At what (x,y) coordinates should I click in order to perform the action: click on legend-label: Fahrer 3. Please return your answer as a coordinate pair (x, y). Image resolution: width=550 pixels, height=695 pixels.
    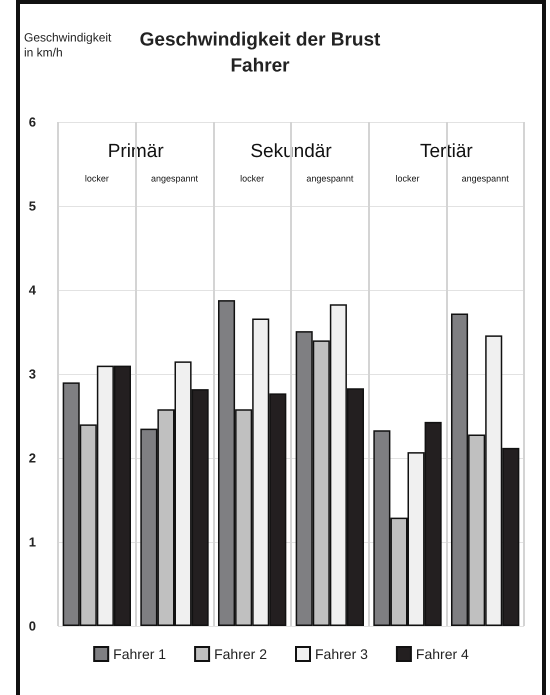
    Looking at the image, I should click on (341, 654).